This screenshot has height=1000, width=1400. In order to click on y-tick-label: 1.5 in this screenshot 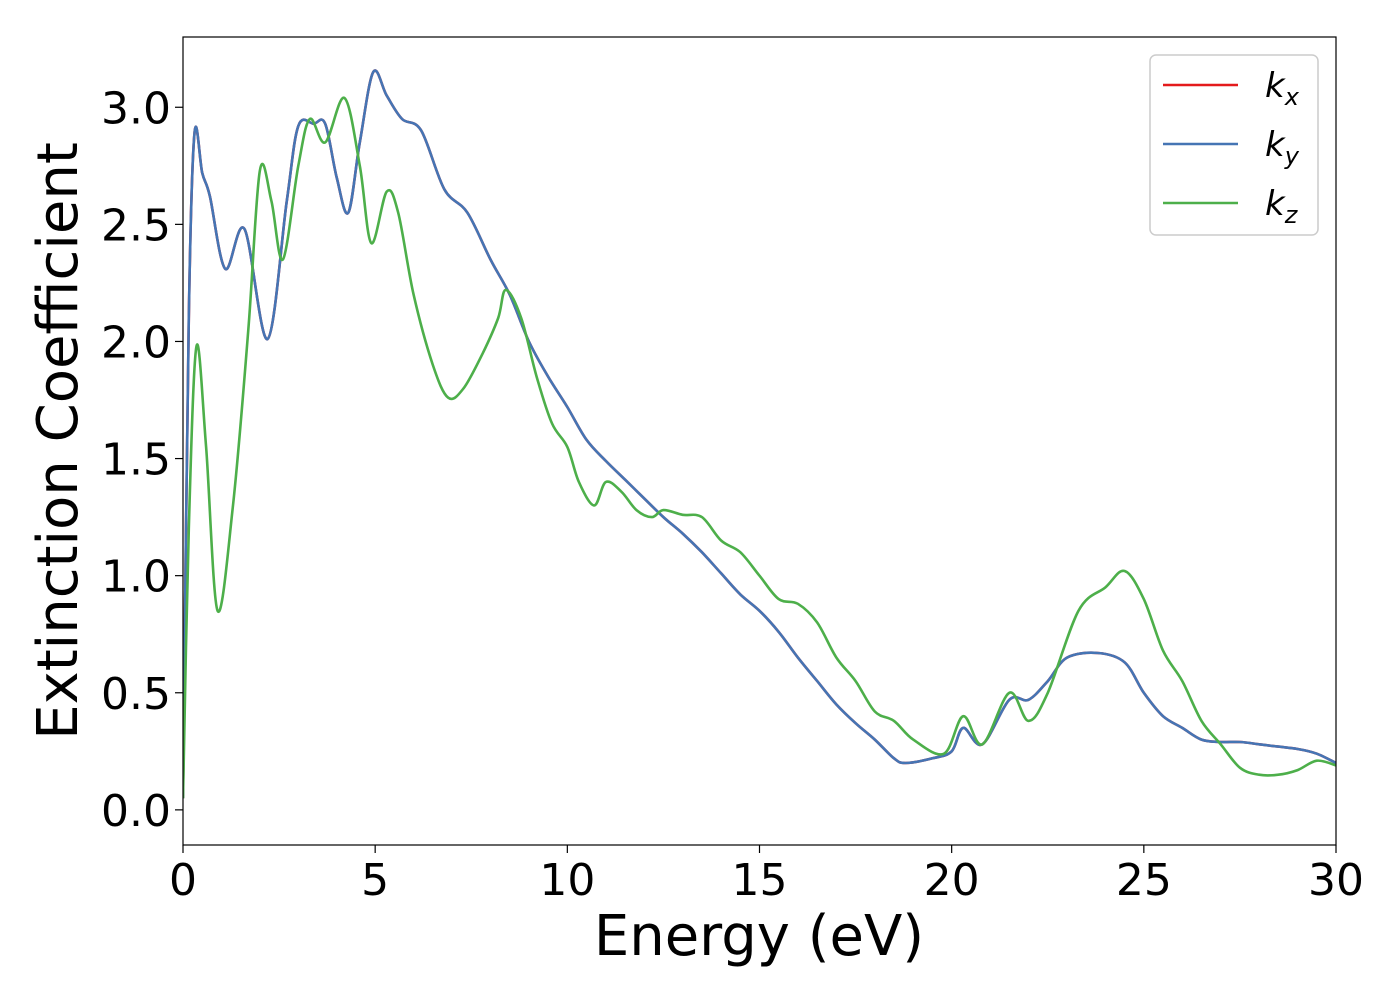, I will do `click(136, 460)`.